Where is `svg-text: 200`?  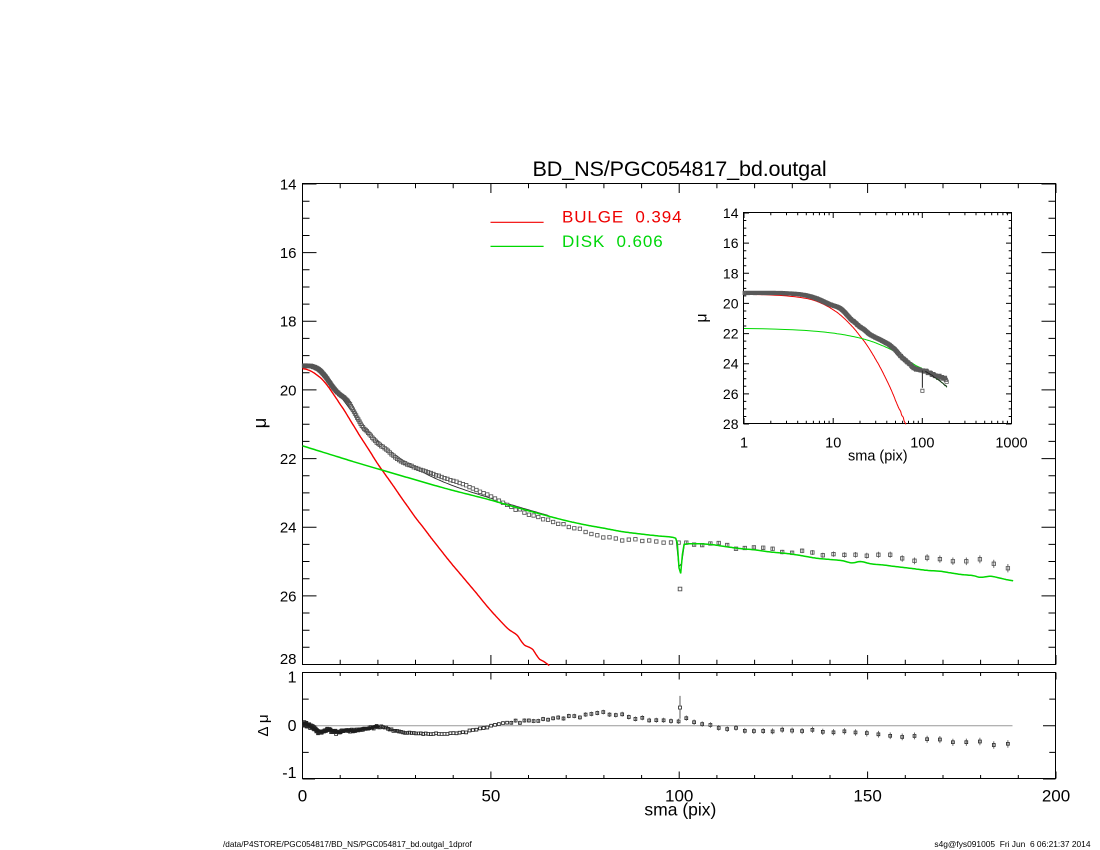
svg-text: 200 is located at coordinates (1056, 795).